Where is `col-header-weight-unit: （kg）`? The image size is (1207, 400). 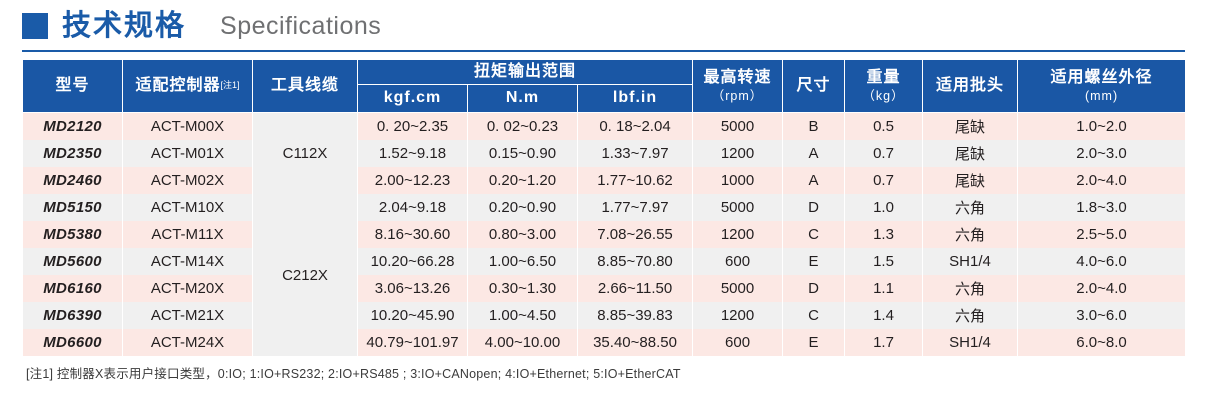
col-header-weight-unit: （kg） is located at coordinates (883, 95).